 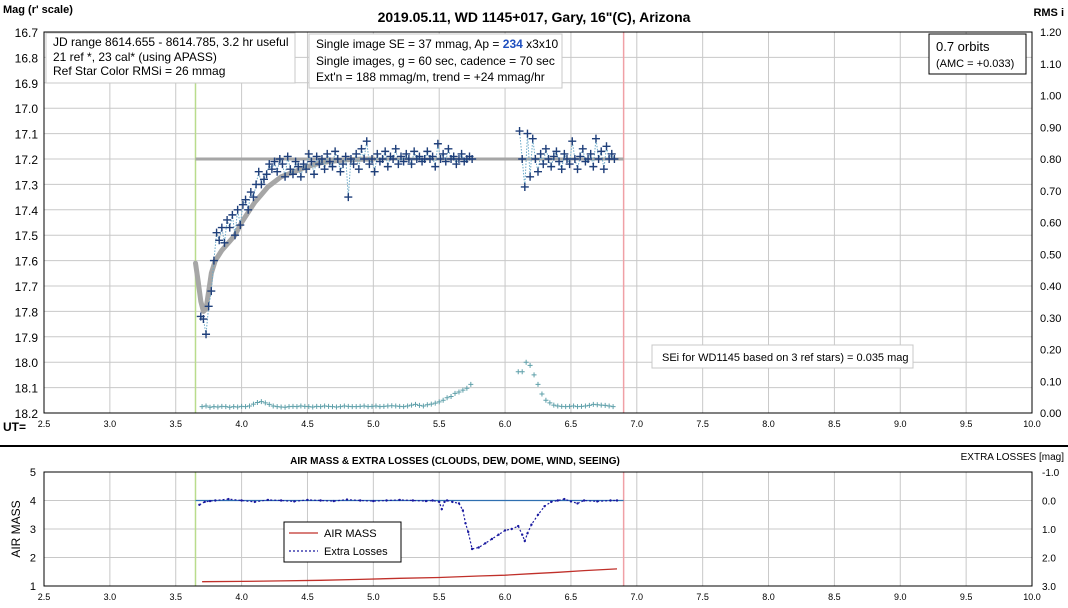 I want to click on top-right-tick-label: 0.20, so click(x=1050, y=351).